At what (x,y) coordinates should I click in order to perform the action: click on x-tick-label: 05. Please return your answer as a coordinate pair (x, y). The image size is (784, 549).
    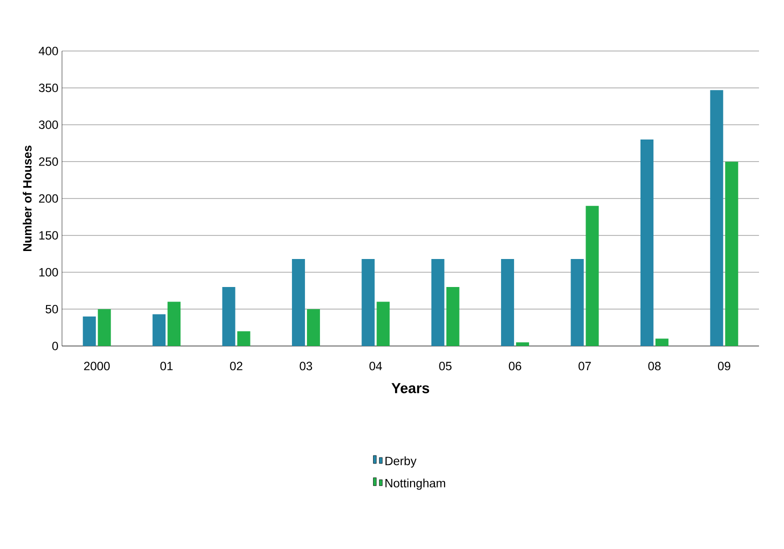
    Looking at the image, I should click on (445, 366).